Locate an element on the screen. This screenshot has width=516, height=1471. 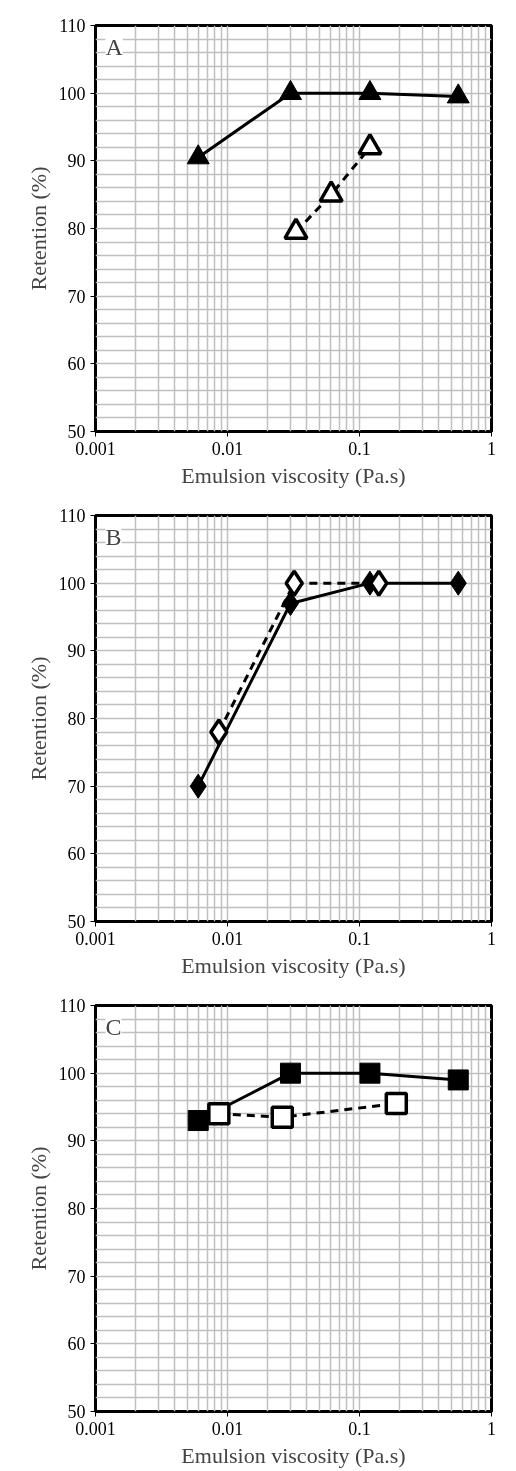
annotation: C is located at coordinates (113, 1026).